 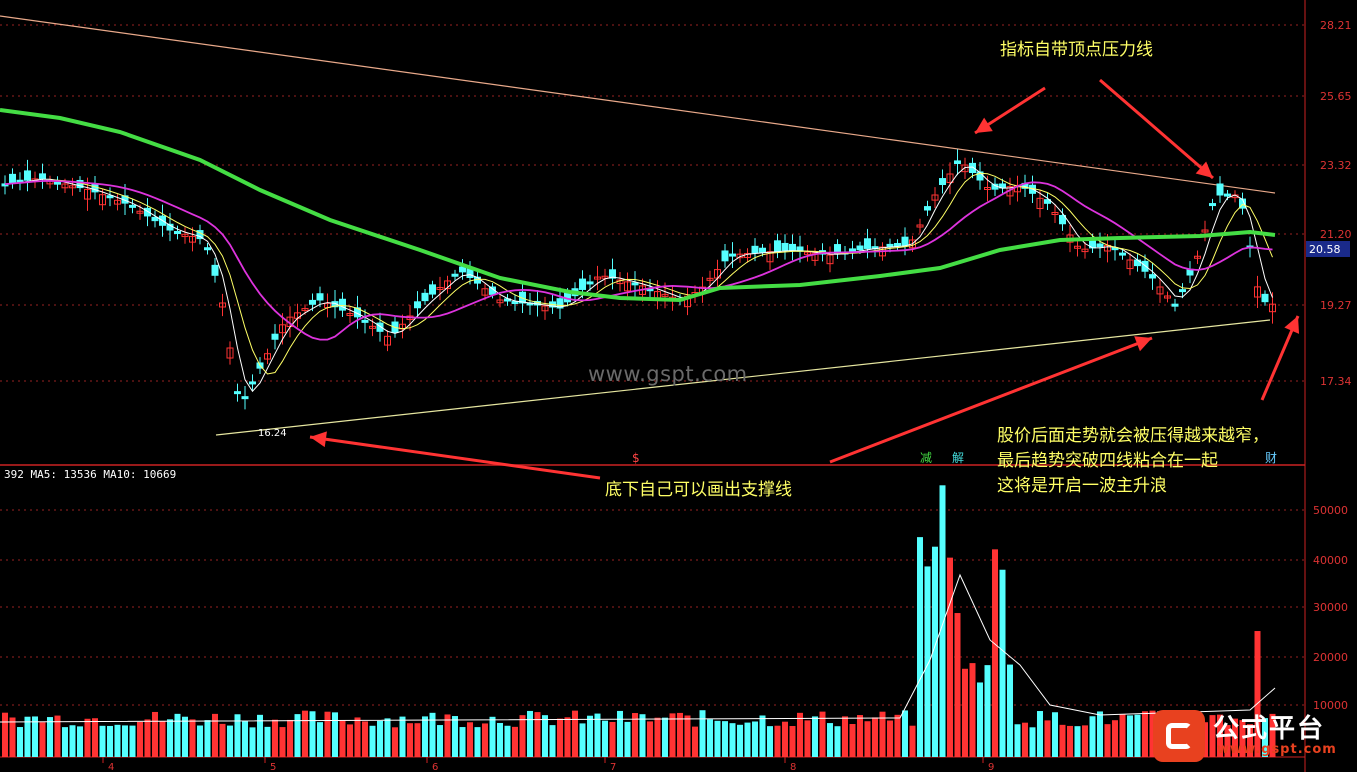 What do you see at coordinates (272, 433) in the screenshot?
I see `low-price-marker: 16.24` at bounding box center [272, 433].